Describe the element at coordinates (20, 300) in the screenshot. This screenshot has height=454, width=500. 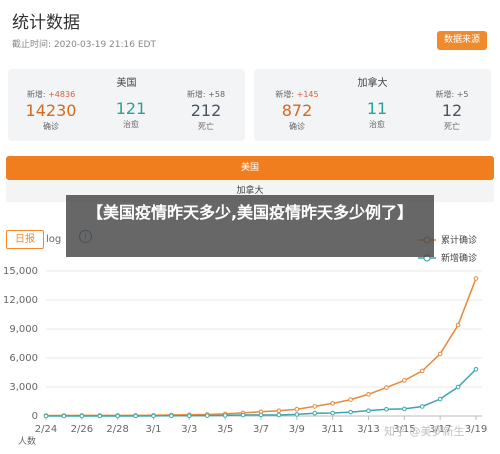
I see `y-tick-label: 12,000` at that location.